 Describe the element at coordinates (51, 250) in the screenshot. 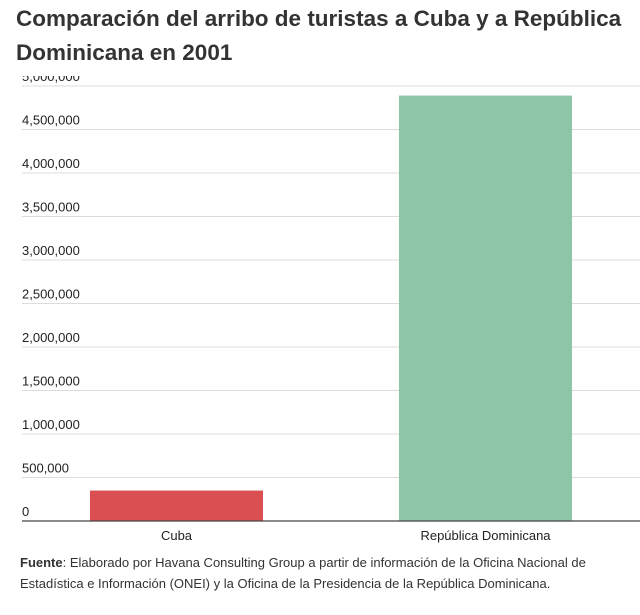

I see `y-tick-label: 3,000,000` at that location.